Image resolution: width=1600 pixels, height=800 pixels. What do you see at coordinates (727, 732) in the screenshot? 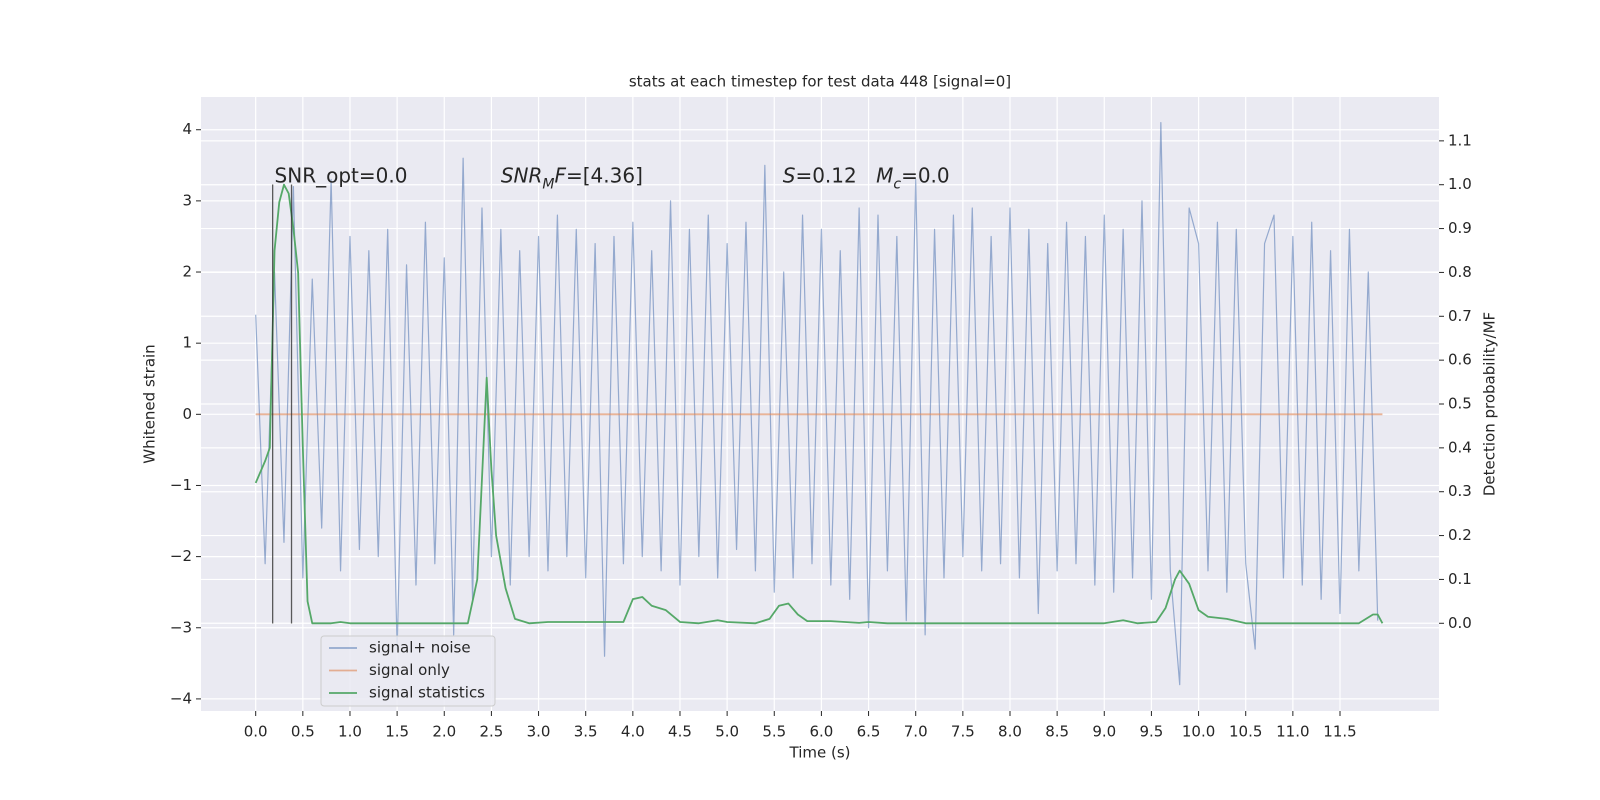
I see `x-tick-label: 5.0` at bounding box center [727, 732].